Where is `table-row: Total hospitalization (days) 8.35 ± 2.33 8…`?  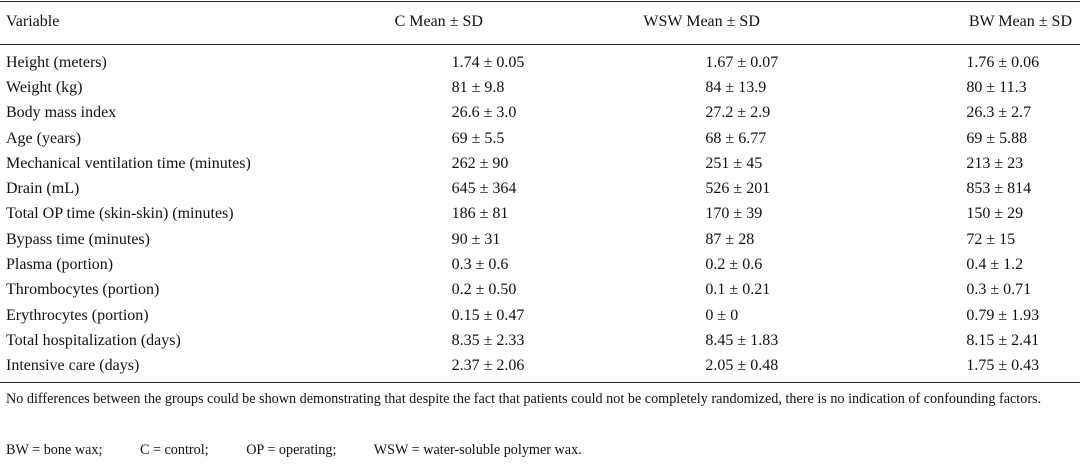
table-row: Total hospitalization (days) 8.35 ± 2.33 8… is located at coordinates (540, 340).